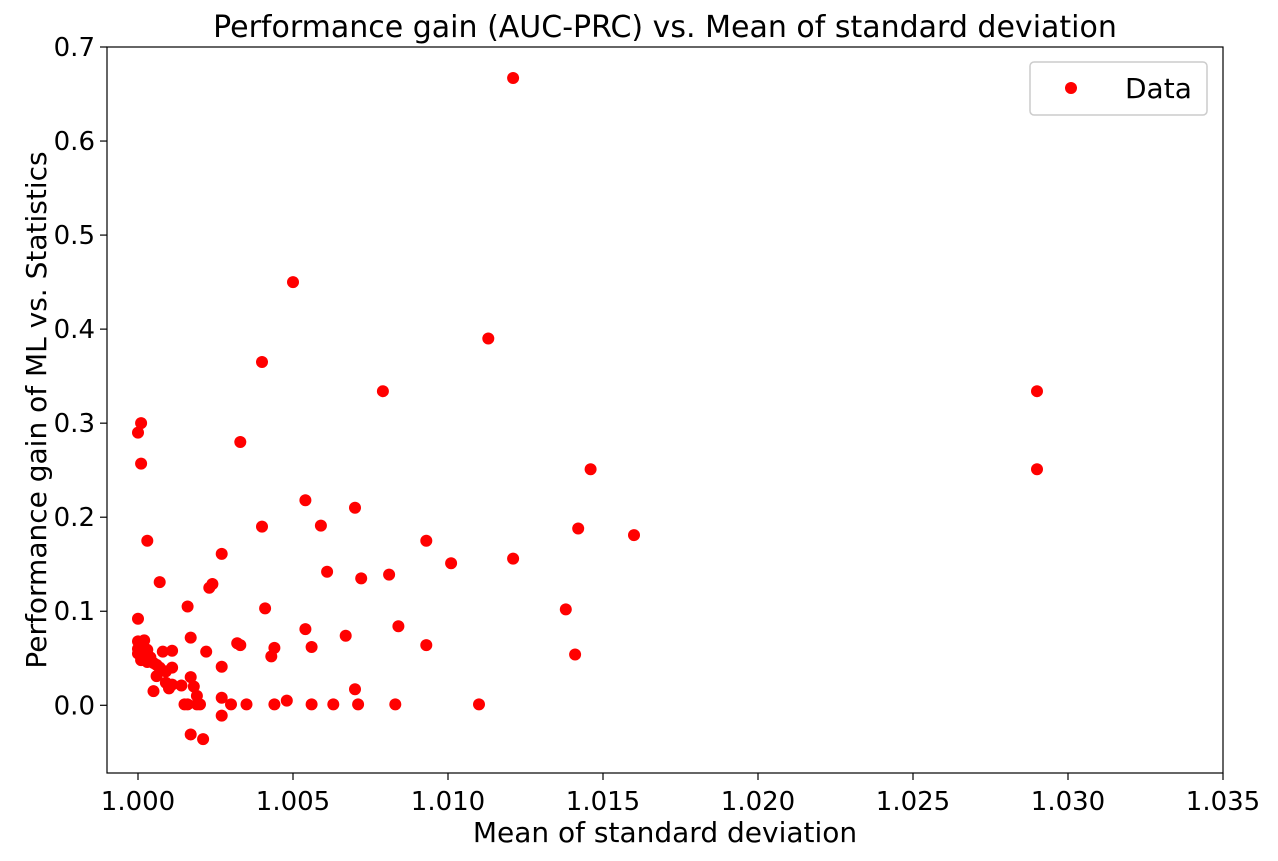 The image size is (1278, 861). What do you see at coordinates (913, 802) in the screenshot?
I see `x-tick-label: 1.025` at bounding box center [913, 802].